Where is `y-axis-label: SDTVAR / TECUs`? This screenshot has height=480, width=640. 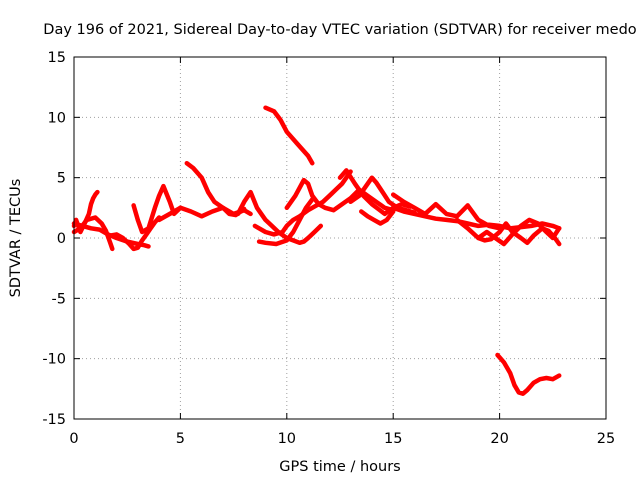 y-axis-label: SDTVAR / TECUs is located at coordinates (16, 238).